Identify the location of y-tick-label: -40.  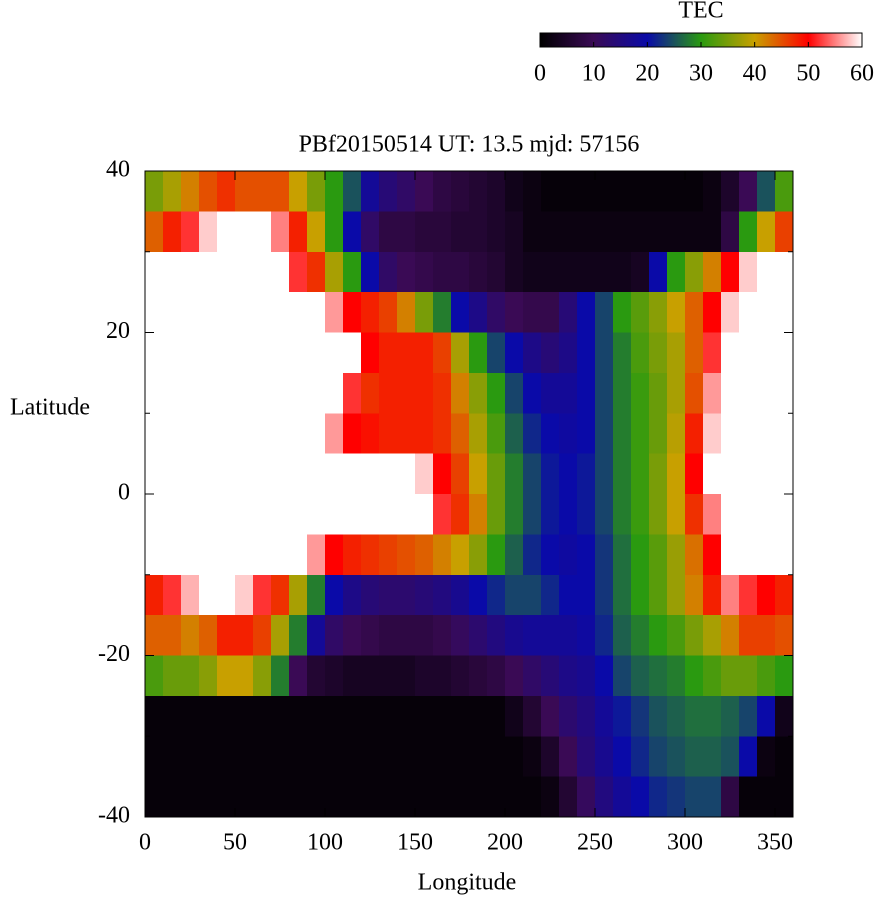
(114, 816).